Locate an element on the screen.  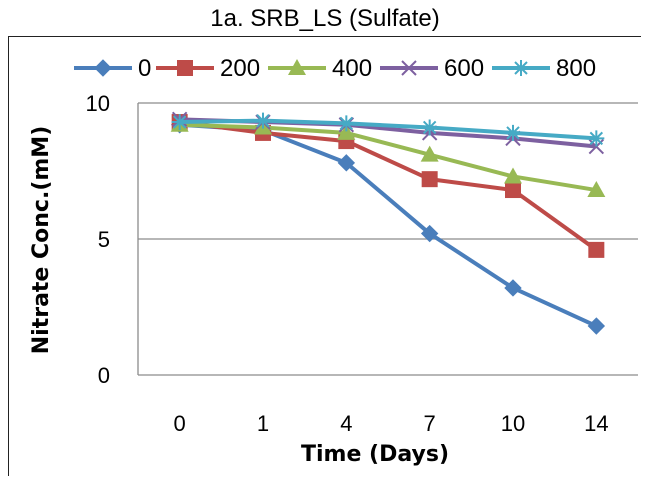
x-axis-title: Time (Days) is located at coordinates (375, 454).